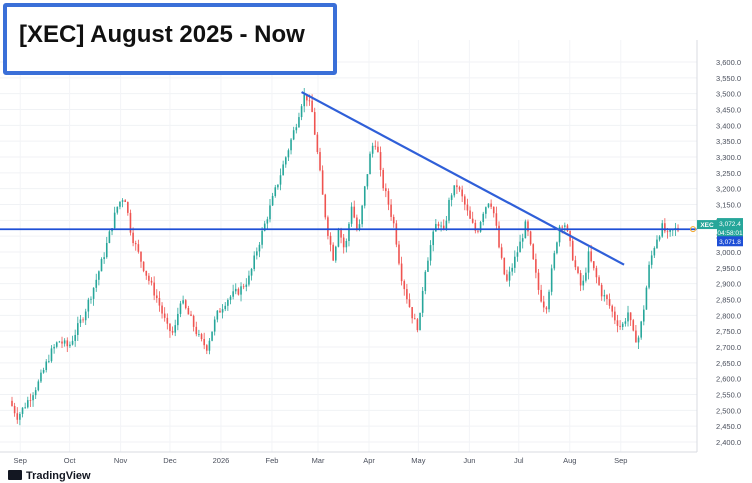  I want to click on y-tick-label: 2,800.0, so click(728, 315).